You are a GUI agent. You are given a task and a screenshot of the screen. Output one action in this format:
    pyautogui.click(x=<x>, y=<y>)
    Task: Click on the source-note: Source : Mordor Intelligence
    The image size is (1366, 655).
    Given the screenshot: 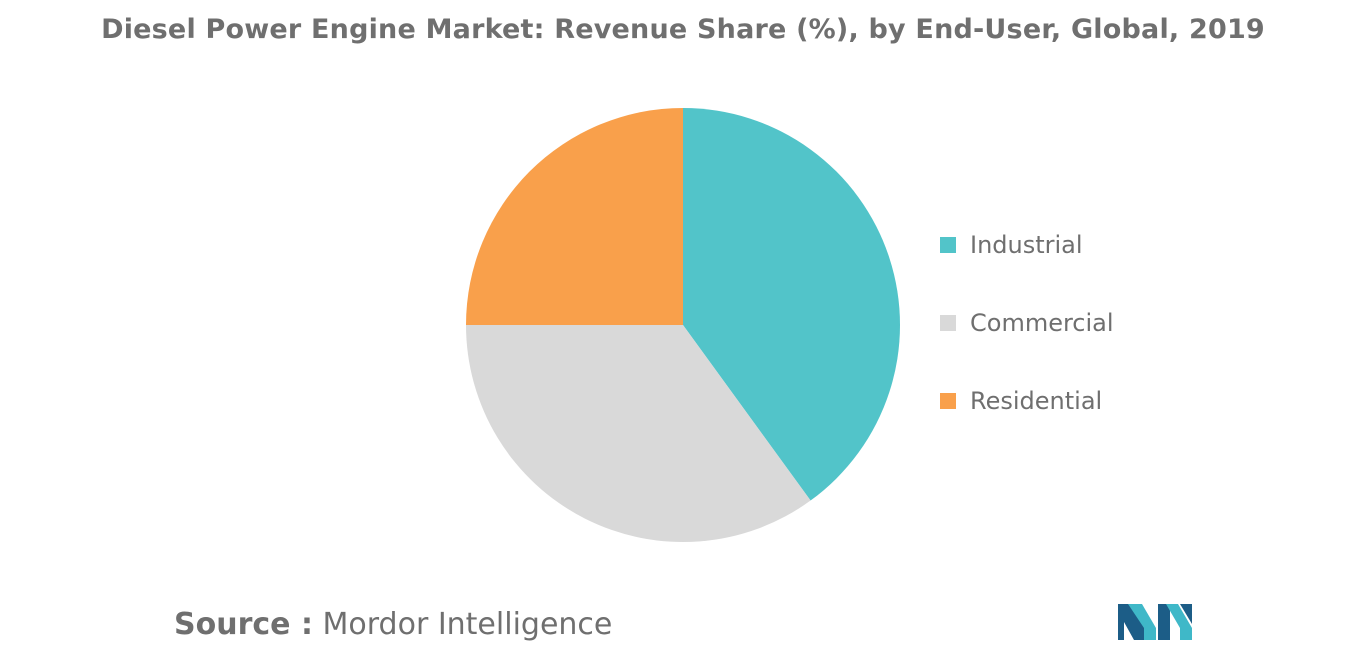 What is the action you would take?
    pyautogui.click(x=393, y=624)
    